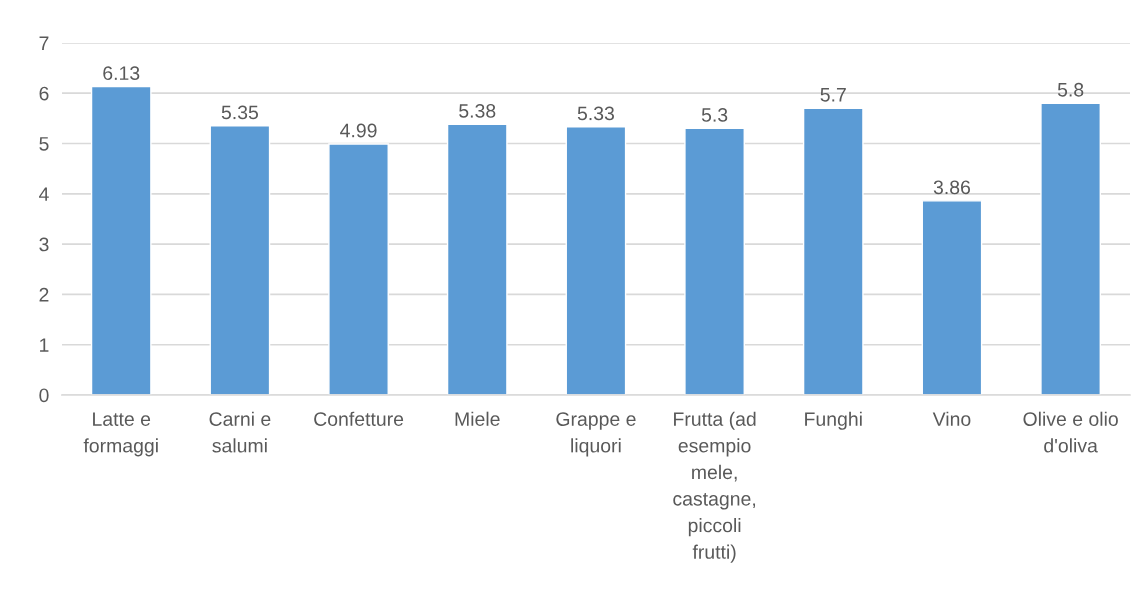  Describe the element at coordinates (44, 395) in the screenshot. I see `y-tick-label: 0` at that location.